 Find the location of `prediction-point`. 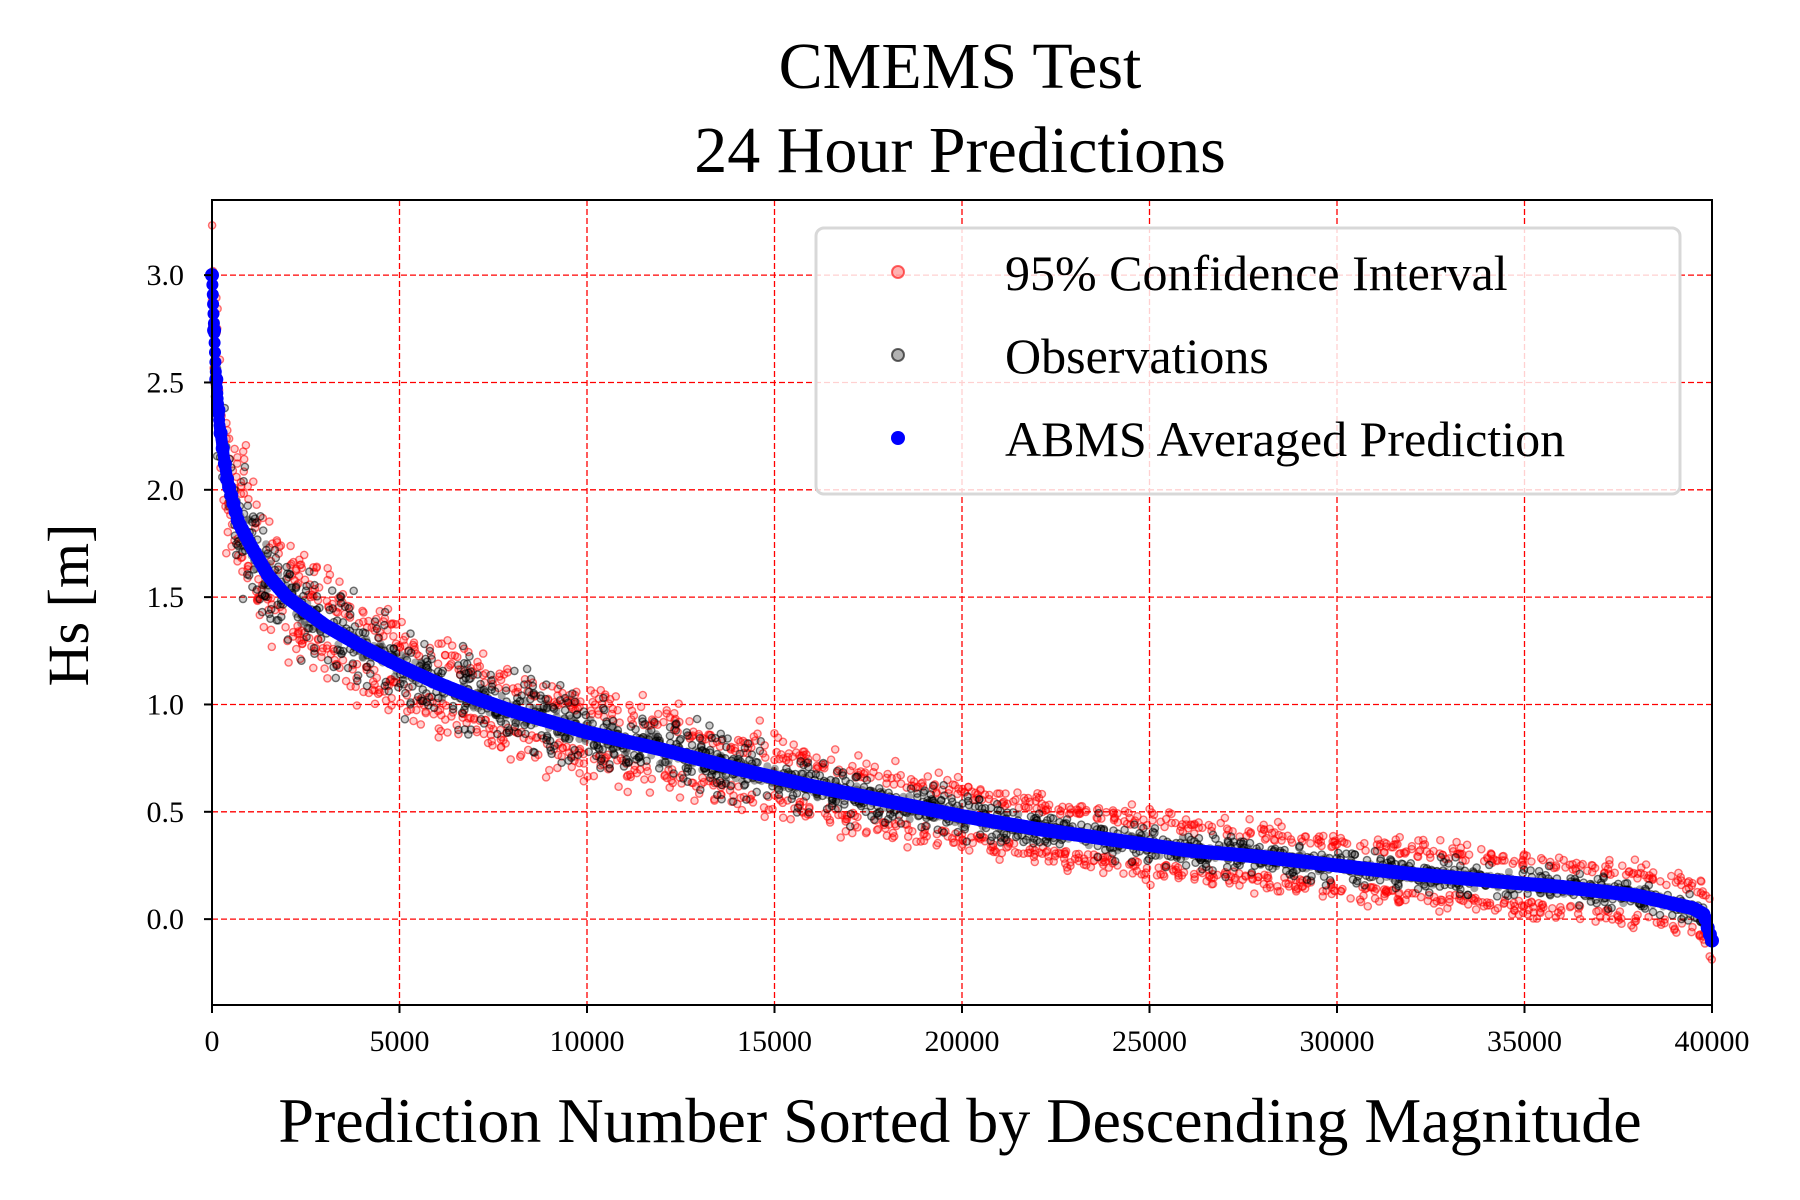

prediction-point is located at coordinates (257, 556).